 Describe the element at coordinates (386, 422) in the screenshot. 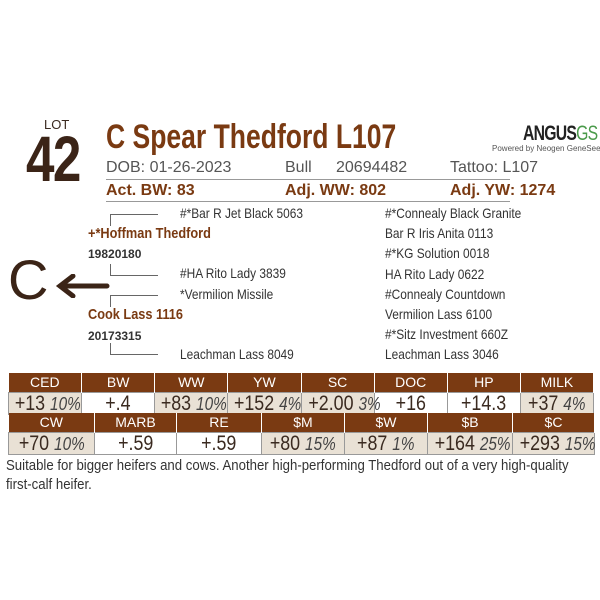

I see `epd-header: $W` at that location.